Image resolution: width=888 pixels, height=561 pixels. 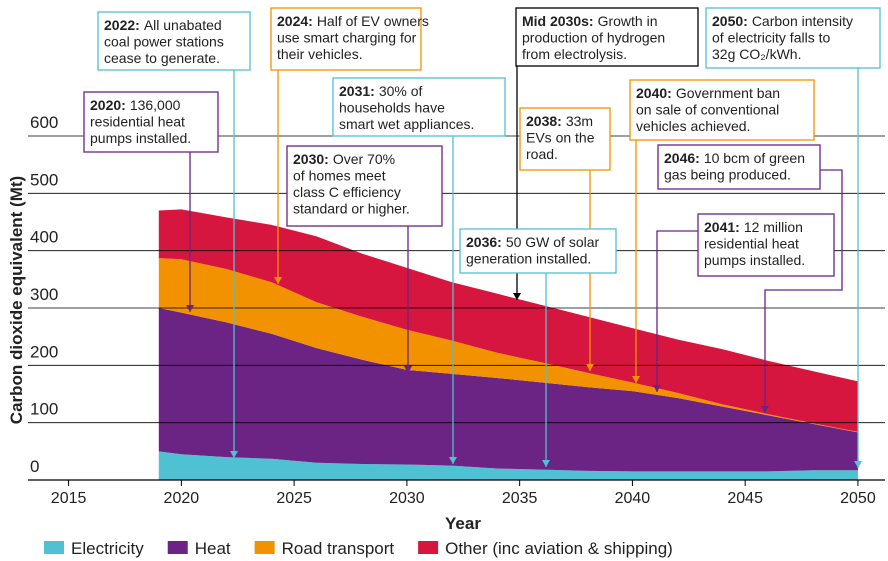 I want to click on annotation-line: smart wet appliances., so click(x=406, y=124).